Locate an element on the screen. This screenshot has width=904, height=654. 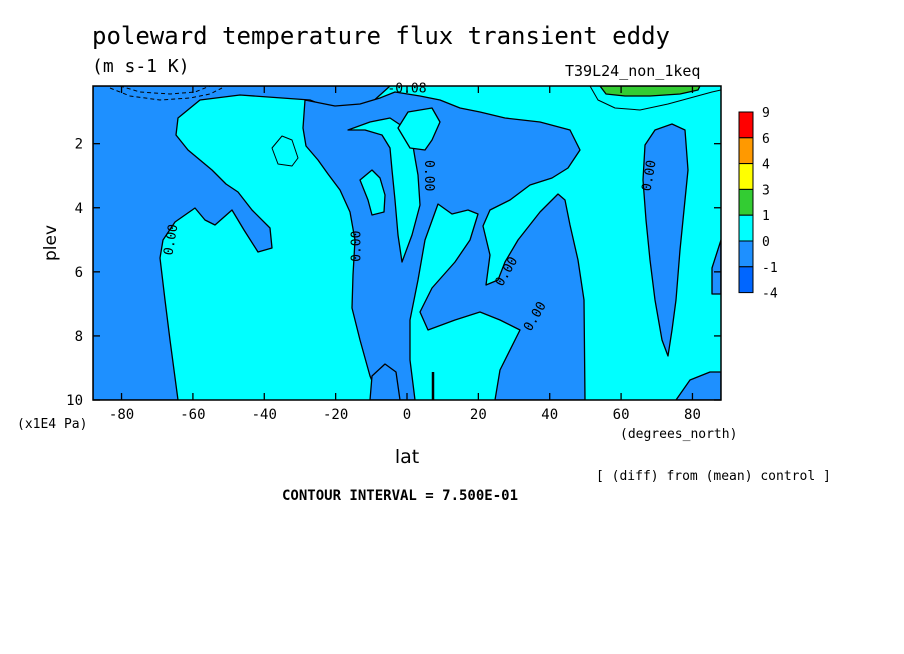
colorbar-label: 3 is located at coordinates (766, 190).